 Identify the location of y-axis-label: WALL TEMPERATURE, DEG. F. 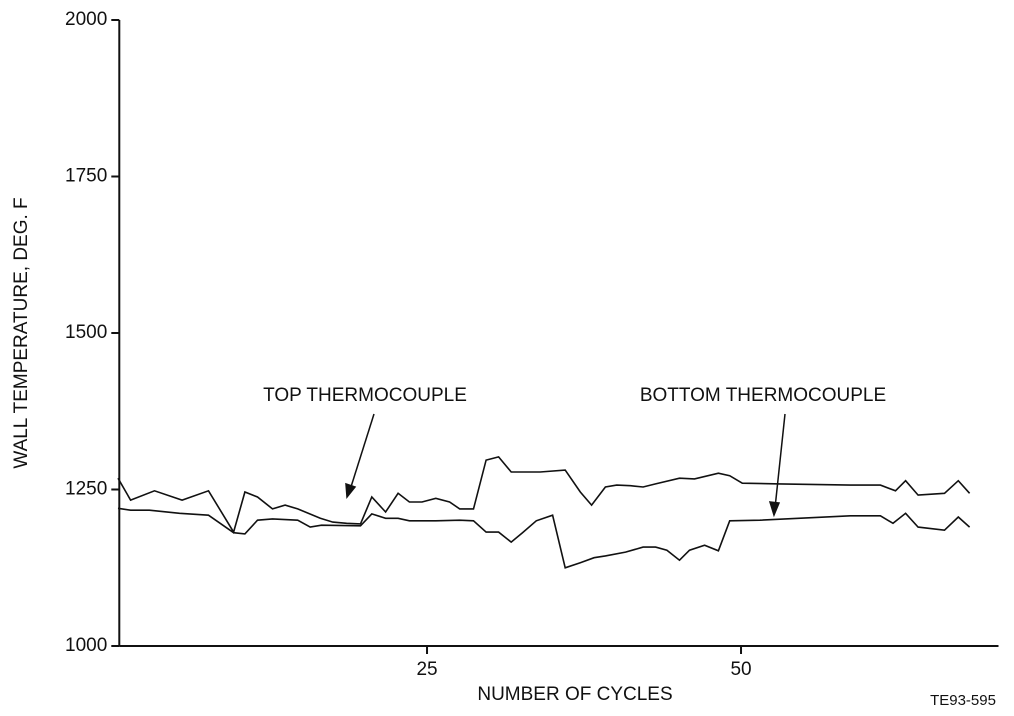
(21, 332).